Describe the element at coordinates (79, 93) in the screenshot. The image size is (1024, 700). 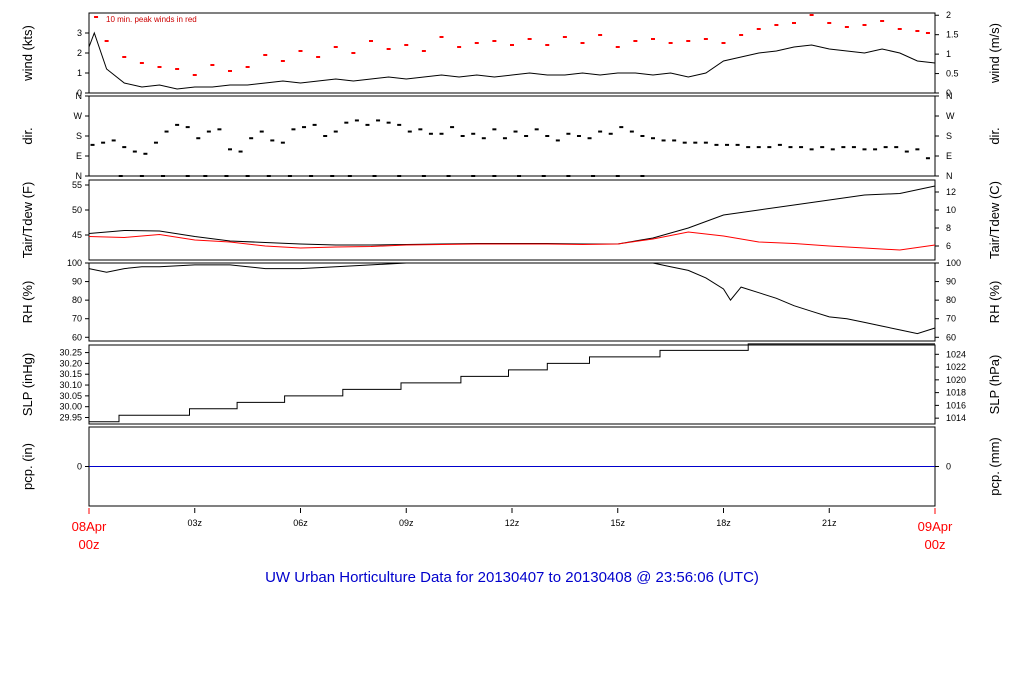
I see `left-tick-label-wind: 0` at that location.